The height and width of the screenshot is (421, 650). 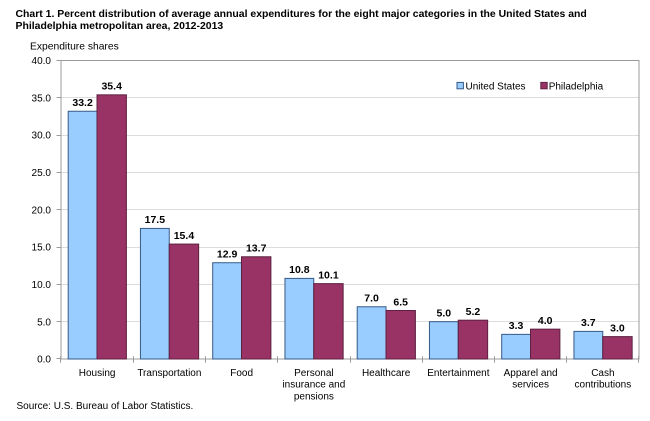 What do you see at coordinates (400, 302) in the screenshot?
I see `svg-text: 6.5` at bounding box center [400, 302].